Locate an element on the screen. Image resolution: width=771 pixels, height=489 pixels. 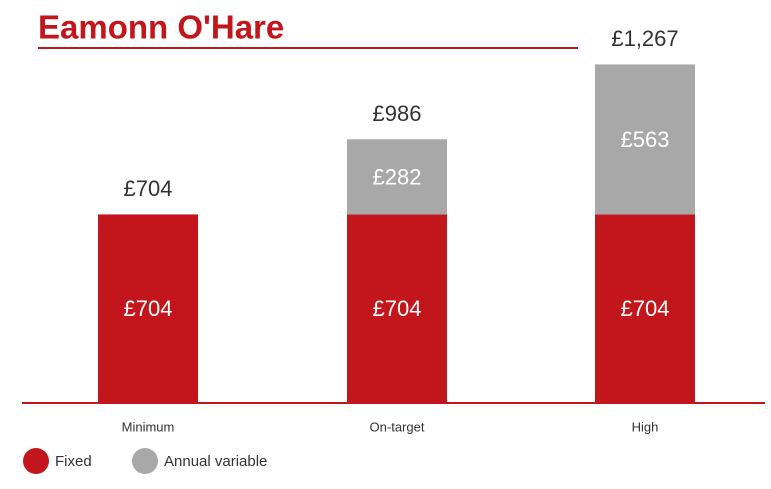
legend-label: Fixed is located at coordinates (73, 461).